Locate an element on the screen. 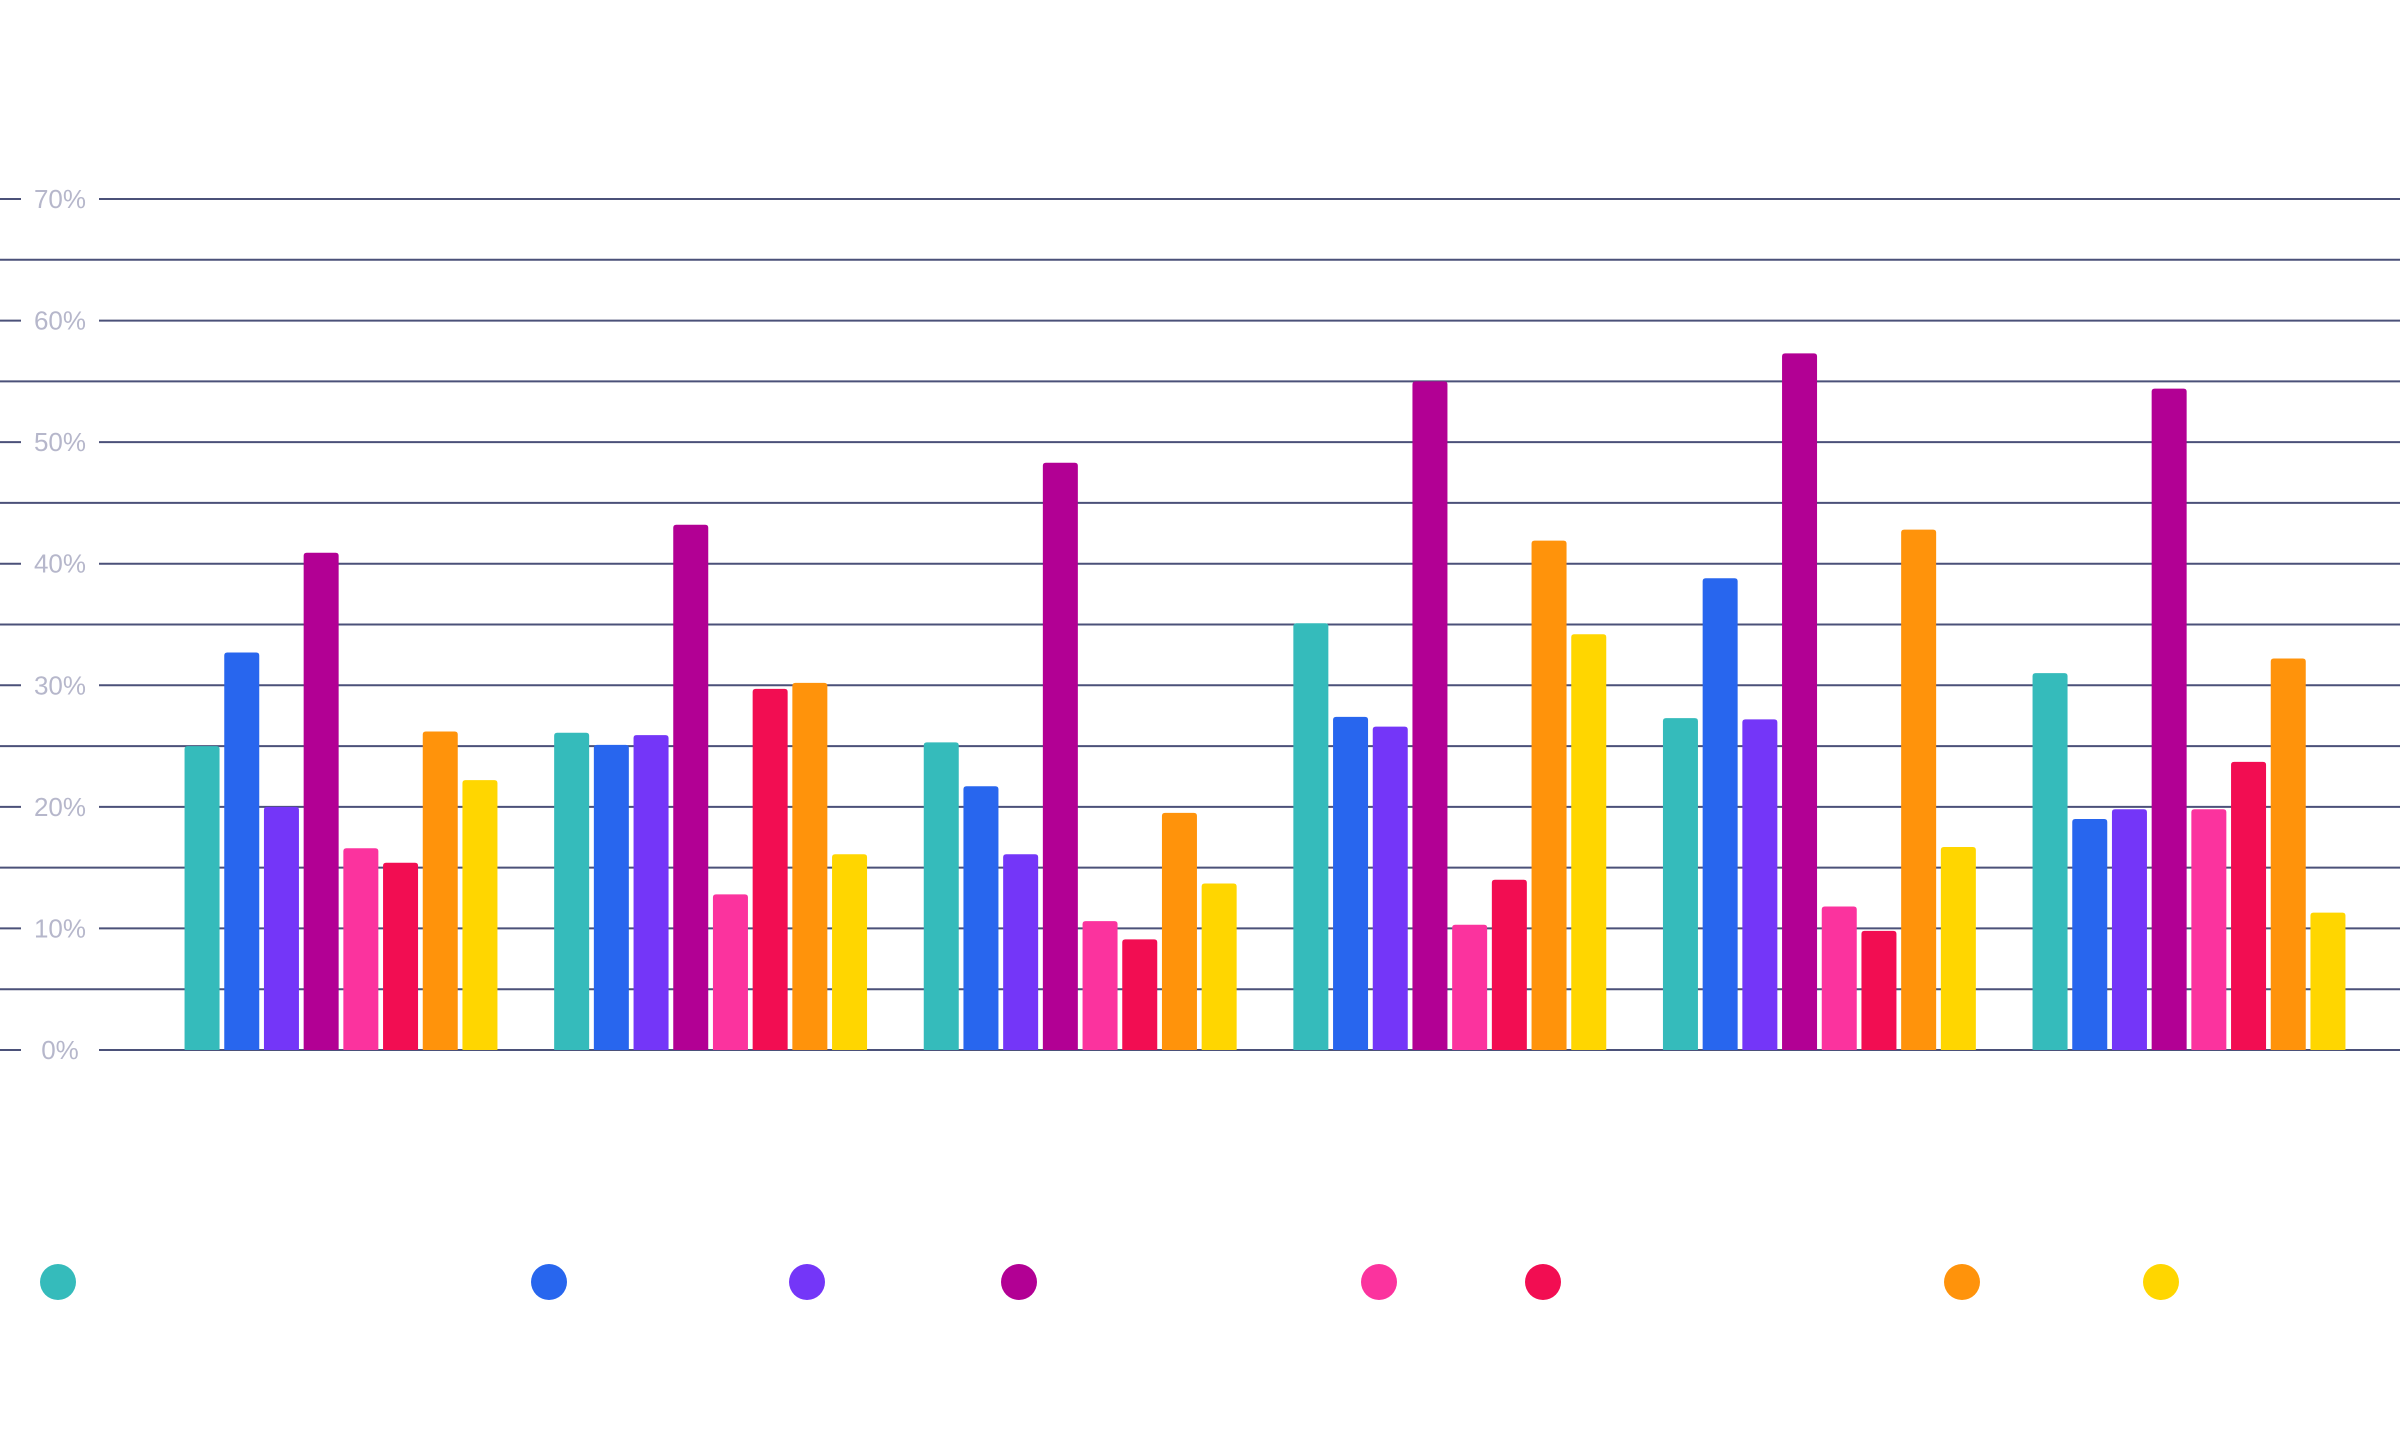 This screenshot has width=2400, height=1440. y-tick-label: 30% is located at coordinates (60, 685).